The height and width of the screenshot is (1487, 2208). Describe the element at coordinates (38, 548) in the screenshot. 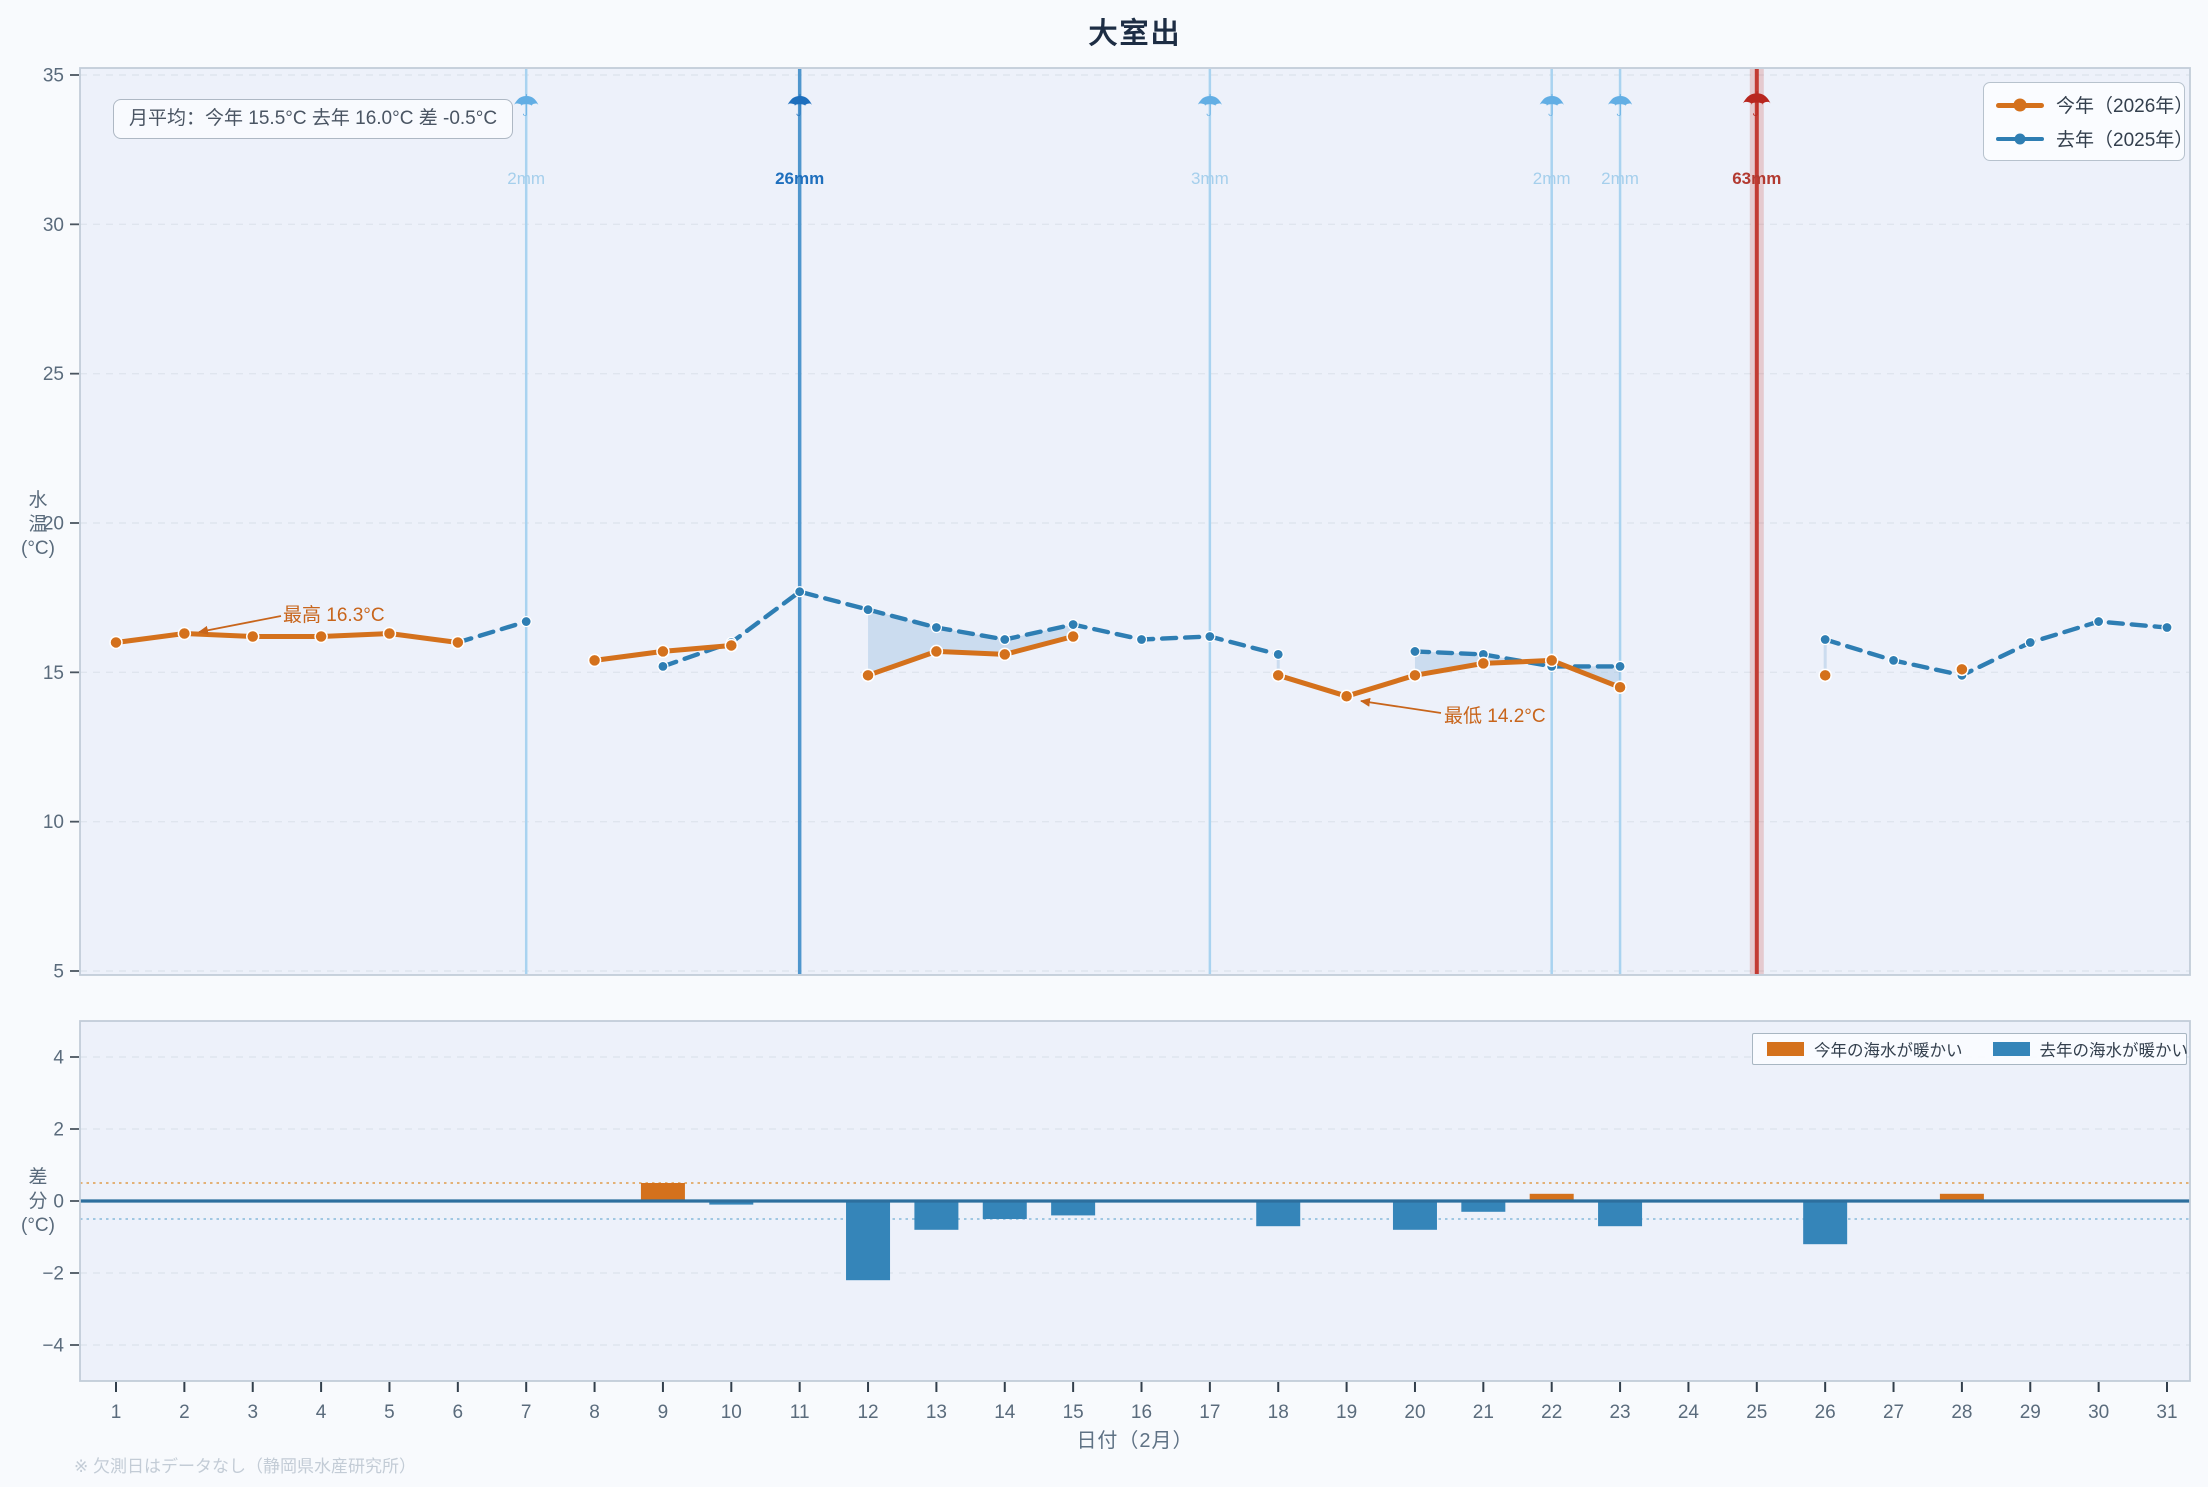

I see `top-y-axis-title-unit: (°C)` at that location.